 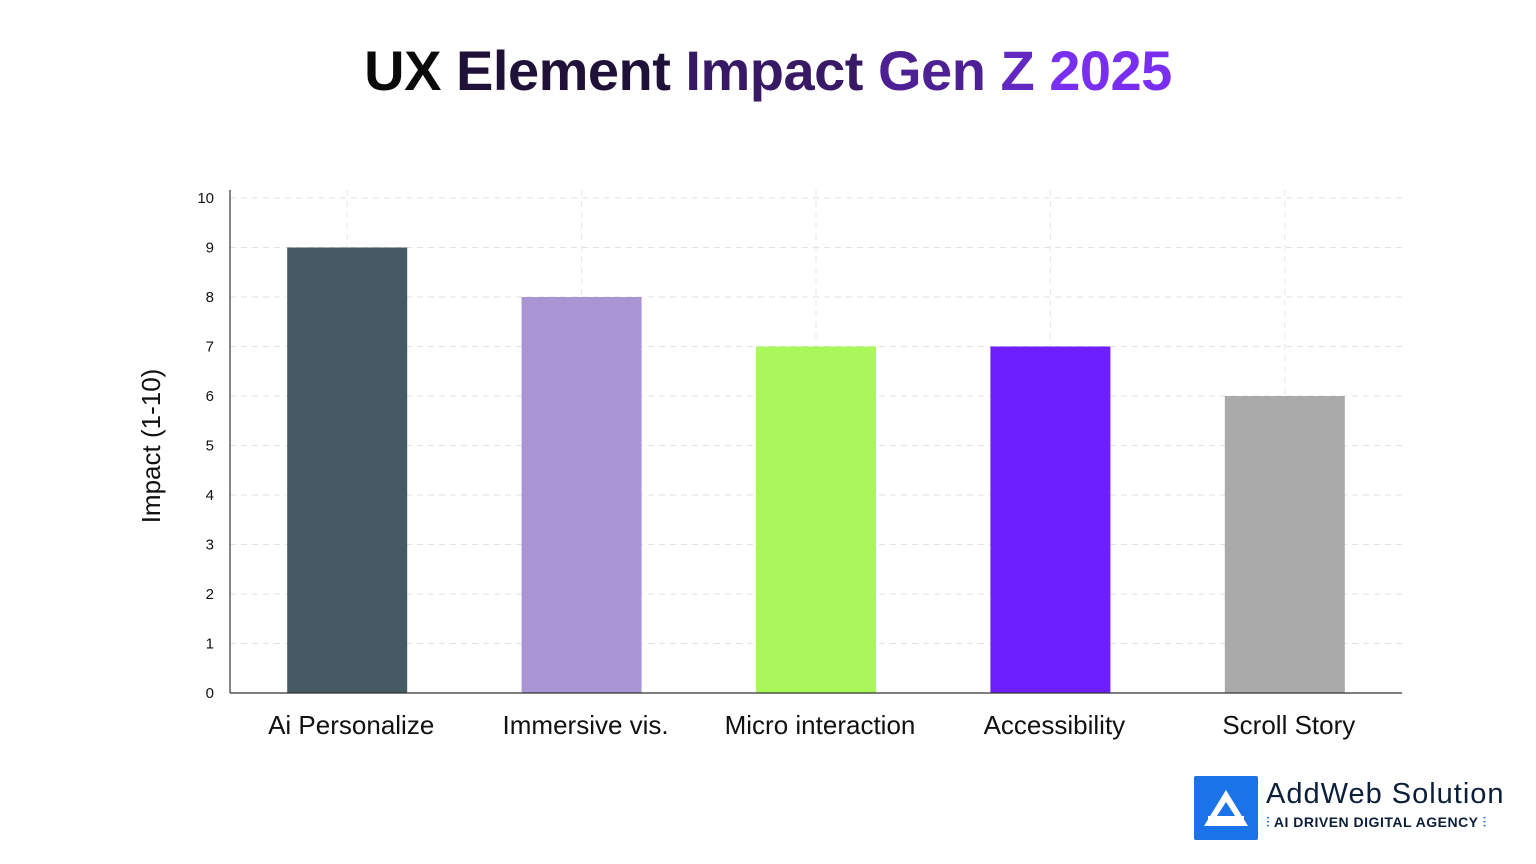 I want to click on y-tick-label: 0, so click(x=210, y=693).